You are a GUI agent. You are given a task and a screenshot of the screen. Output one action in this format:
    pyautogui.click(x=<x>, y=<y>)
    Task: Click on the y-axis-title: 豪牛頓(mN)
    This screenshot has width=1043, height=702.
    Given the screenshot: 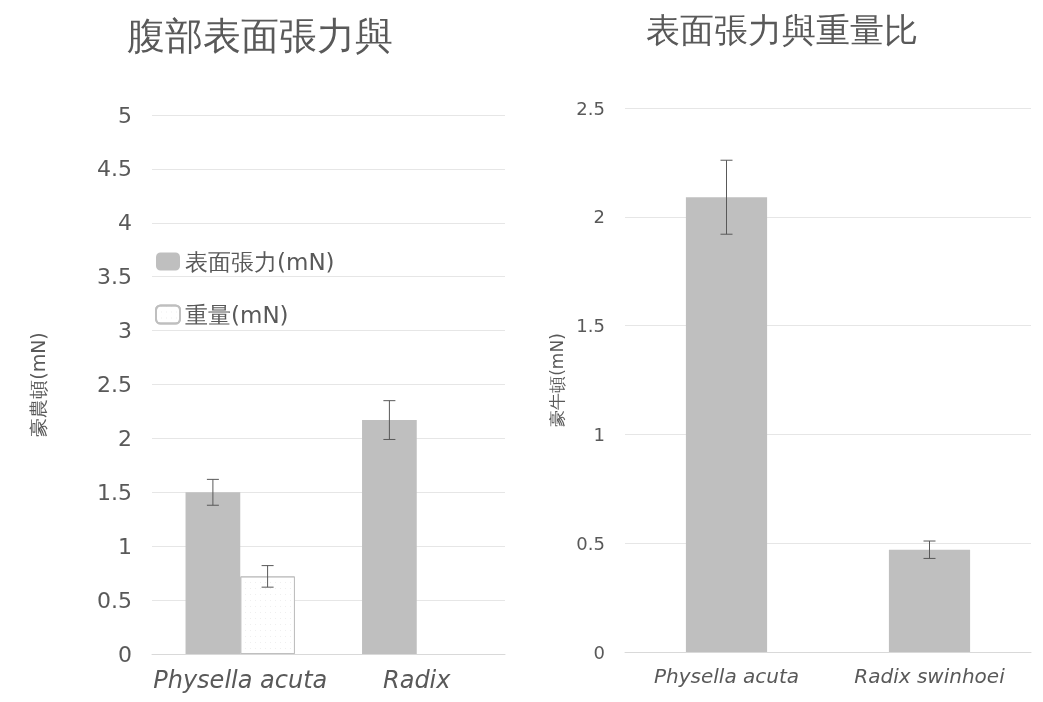 What is the action you would take?
    pyautogui.click(x=556, y=380)
    